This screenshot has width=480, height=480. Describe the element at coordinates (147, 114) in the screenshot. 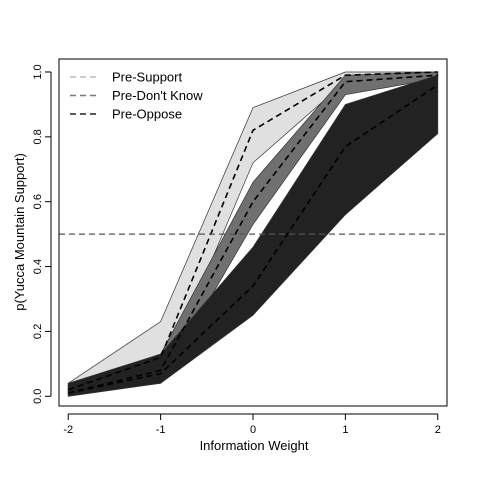

I see `legend-label-2: Pre-Oppose` at that location.